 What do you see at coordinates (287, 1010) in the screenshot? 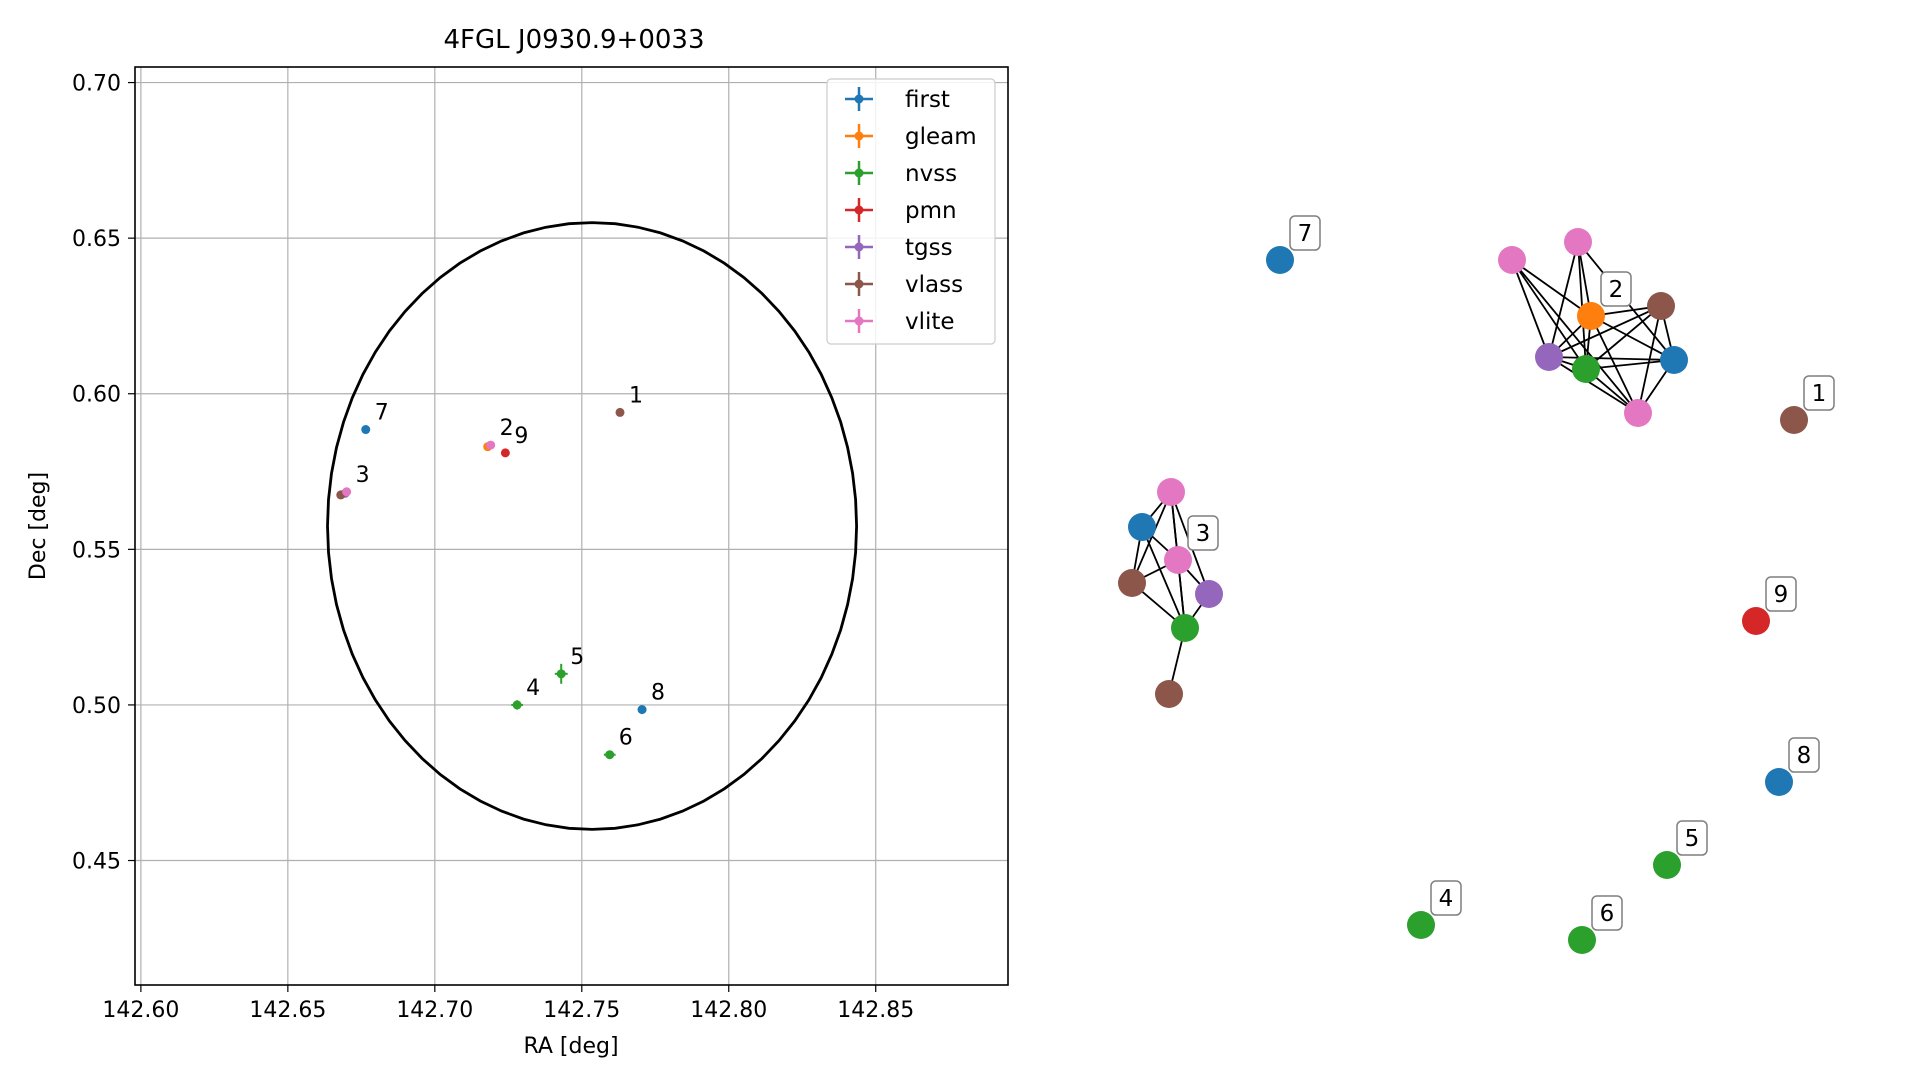
I see `x-tick-label: 142.65` at bounding box center [287, 1010].